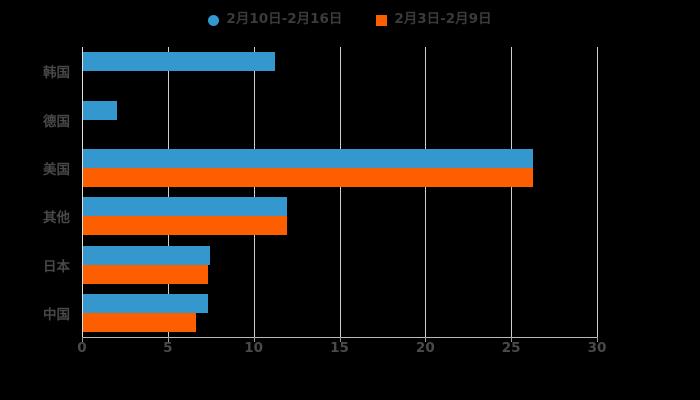 The height and width of the screenshot is (400, 700). I want to click on x-axis-label: 15, so click(339, 348).